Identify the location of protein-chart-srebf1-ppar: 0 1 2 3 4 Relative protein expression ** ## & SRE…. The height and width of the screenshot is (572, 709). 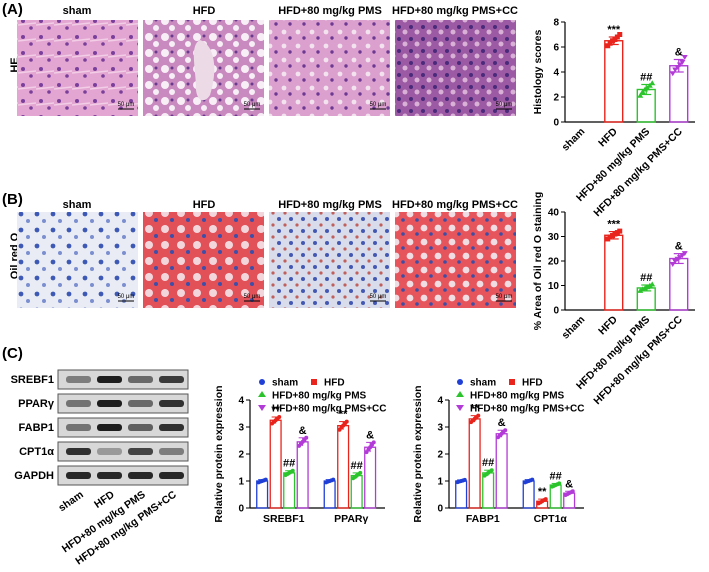
(299, 452).